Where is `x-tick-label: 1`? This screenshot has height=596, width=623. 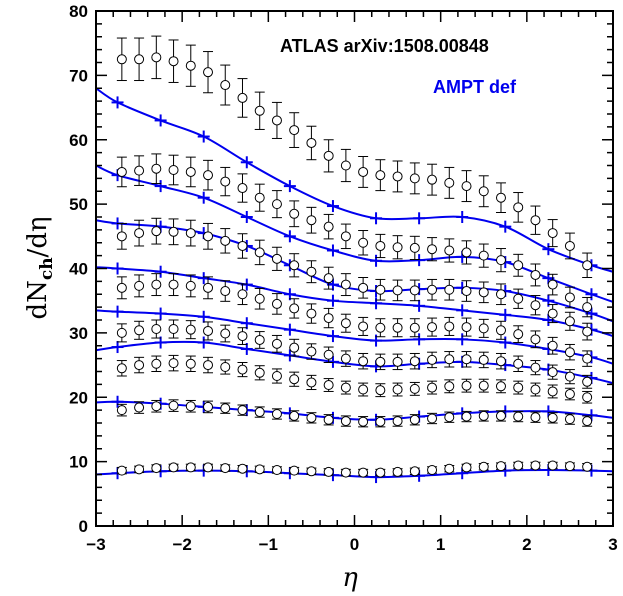 x-tick-label: 1 is located at coordinates (440, 544).